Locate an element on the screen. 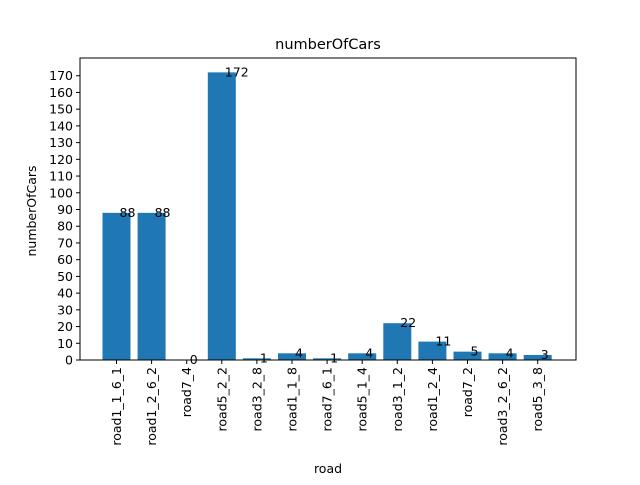 The image size is (640, 485). y-tick-label: 100 is located at coordinates (61, 192).